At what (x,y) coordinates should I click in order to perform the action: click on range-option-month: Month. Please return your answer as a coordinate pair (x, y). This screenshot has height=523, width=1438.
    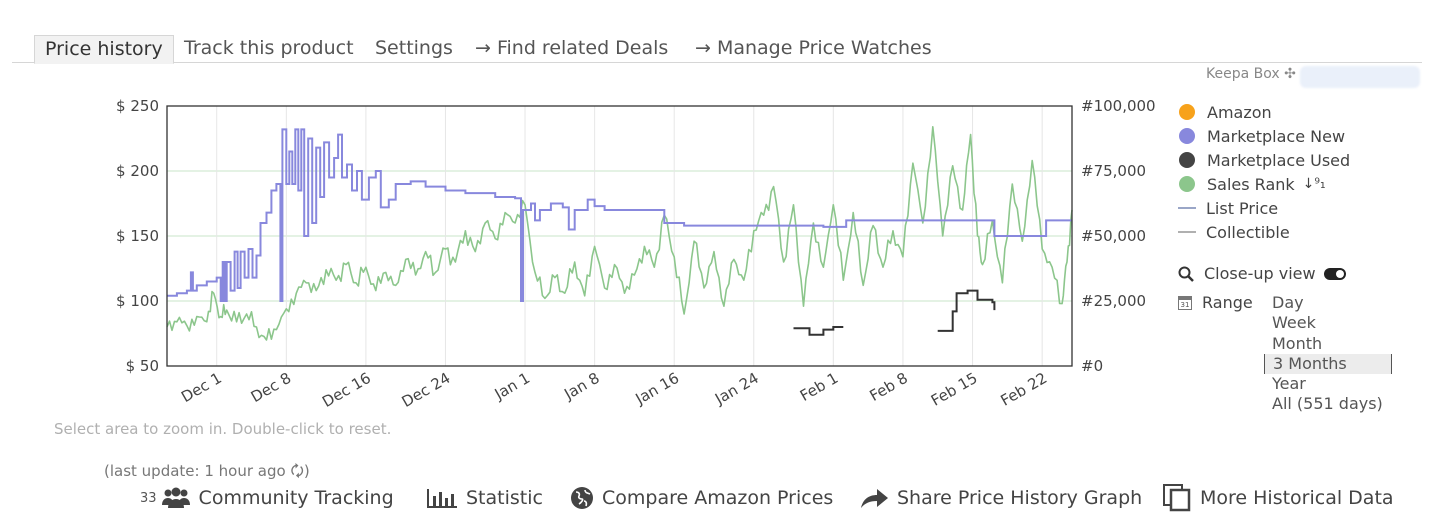
    Looking at the image, I should click on (1297, 343).